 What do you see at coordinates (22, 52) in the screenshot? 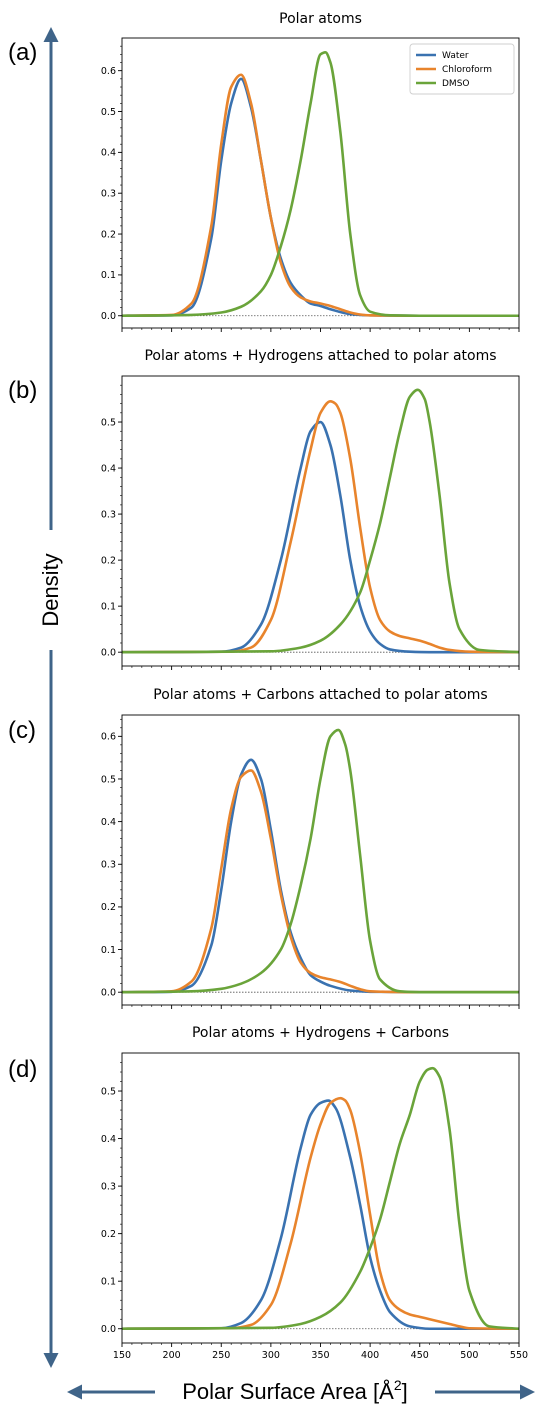
I see `panel-label: (a)` at bounding box center [22, 52].